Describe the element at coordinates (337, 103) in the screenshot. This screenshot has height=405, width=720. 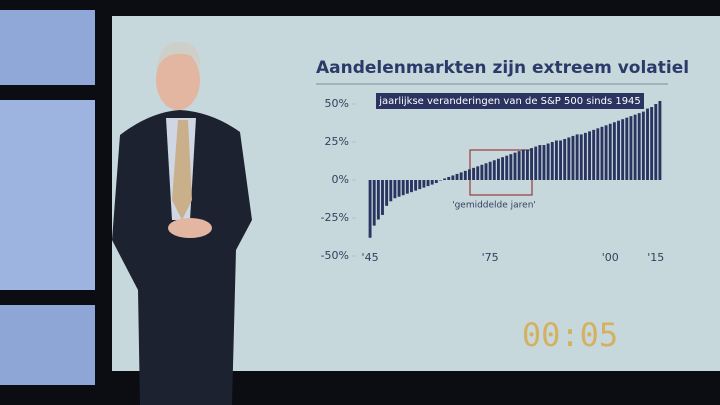
I see `y-tick-label: 50%` at that location.